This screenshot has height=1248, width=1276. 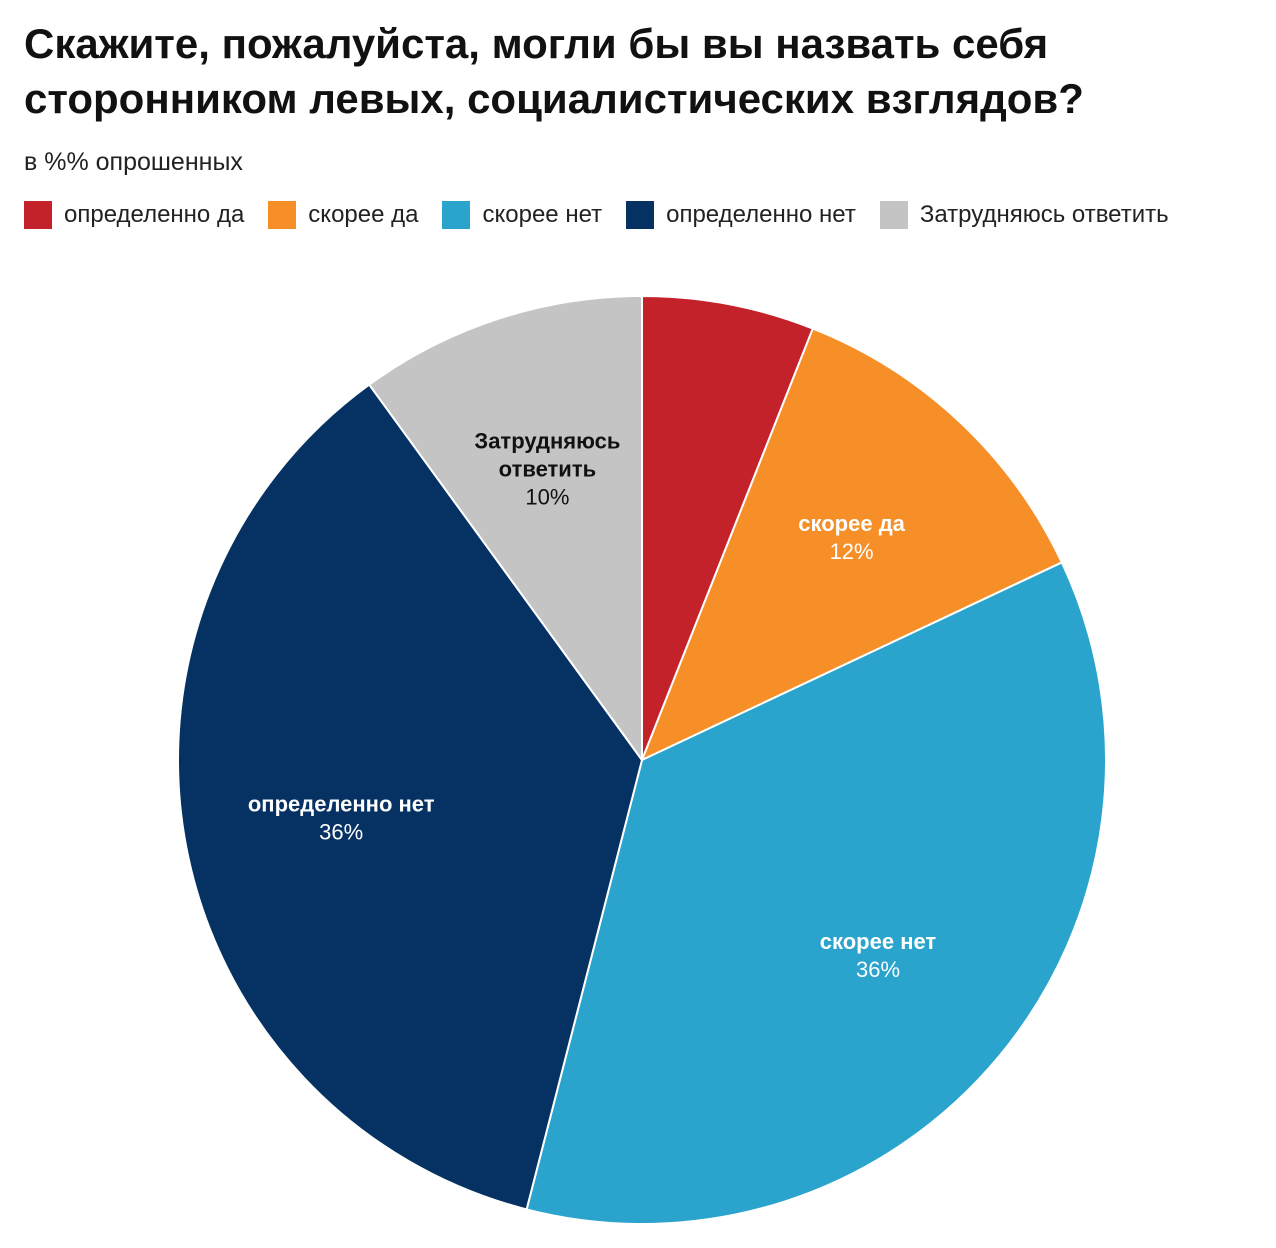 What do you see at coordinates (154, 214) in the screenshot?
I see `legend-label-definitely-yes: определенно да` at bounding box center [154, 214].